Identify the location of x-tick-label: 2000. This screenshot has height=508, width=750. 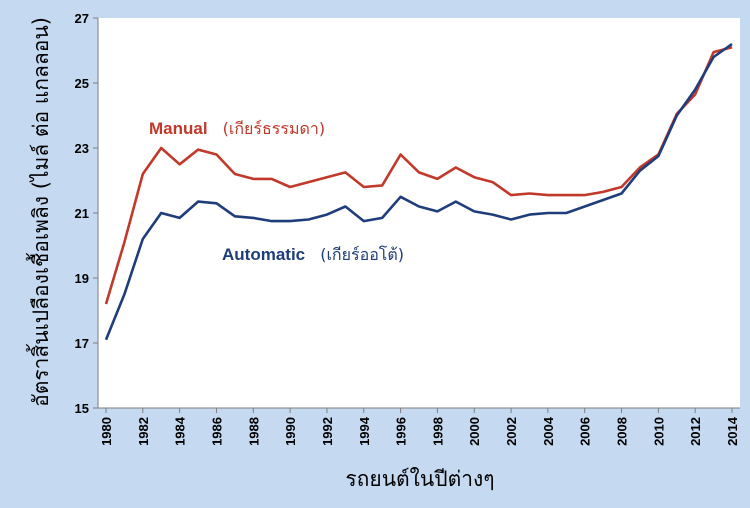
(474, 431).